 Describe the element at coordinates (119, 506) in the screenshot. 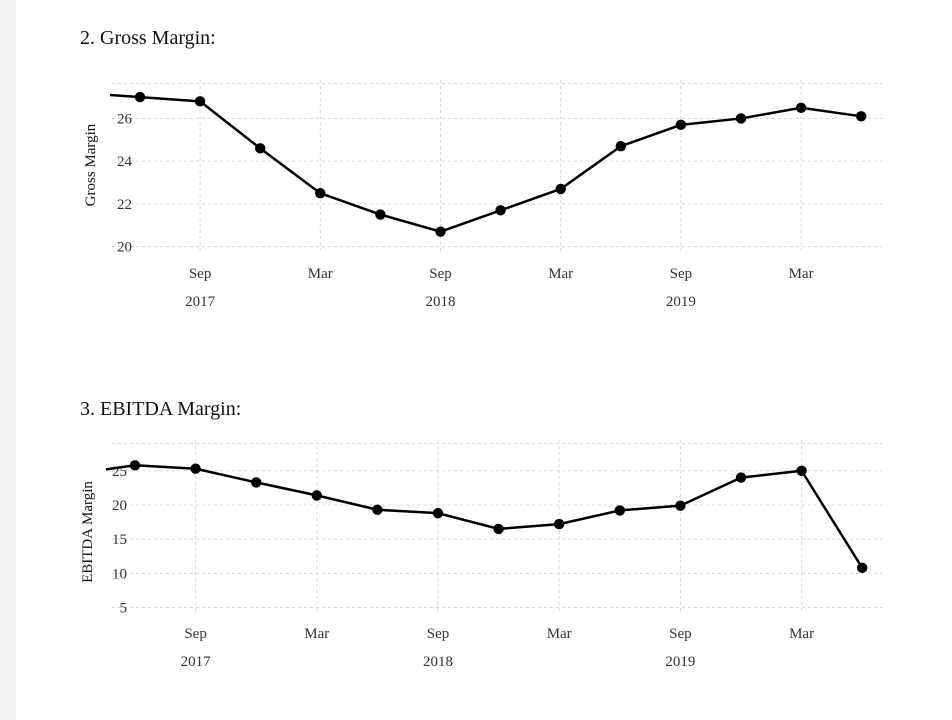

I see `ebitda-margin-y-tick-label: 20` at that location.